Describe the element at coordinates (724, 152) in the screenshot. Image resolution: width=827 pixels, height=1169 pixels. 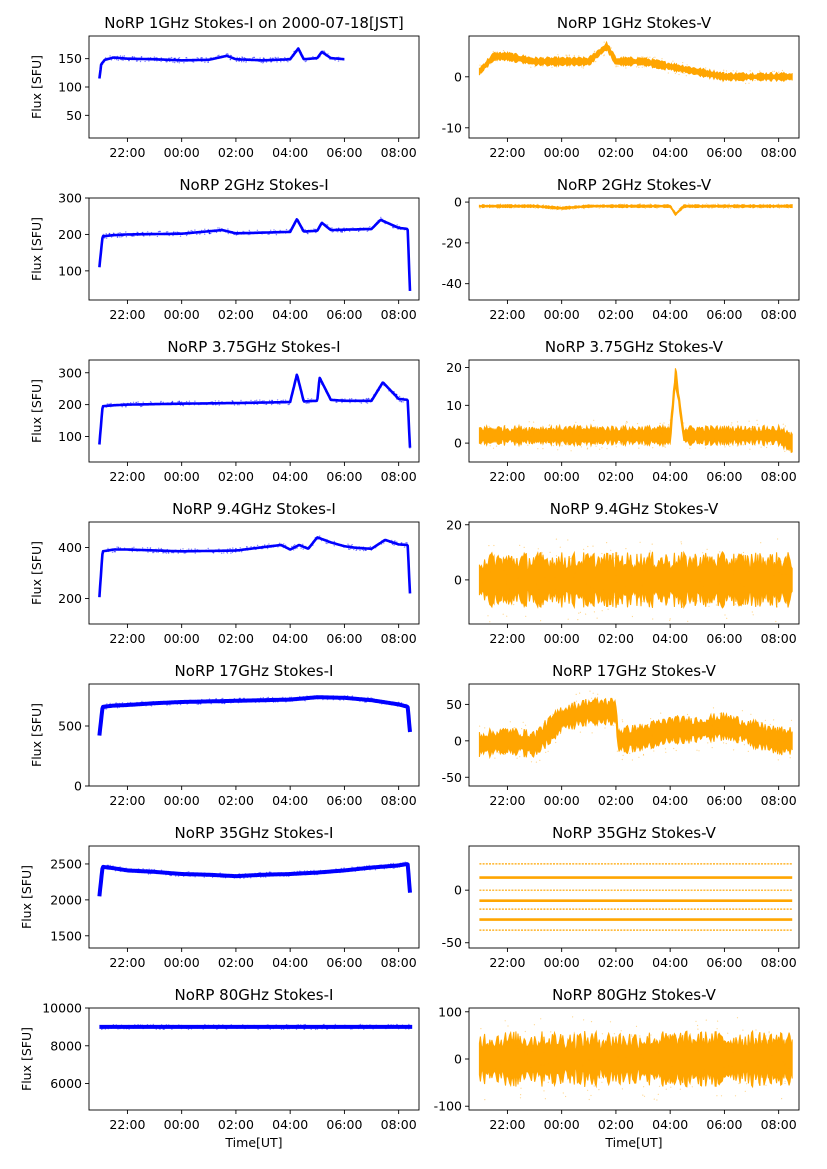
I see `x-tick-label: 06:00` at that location.